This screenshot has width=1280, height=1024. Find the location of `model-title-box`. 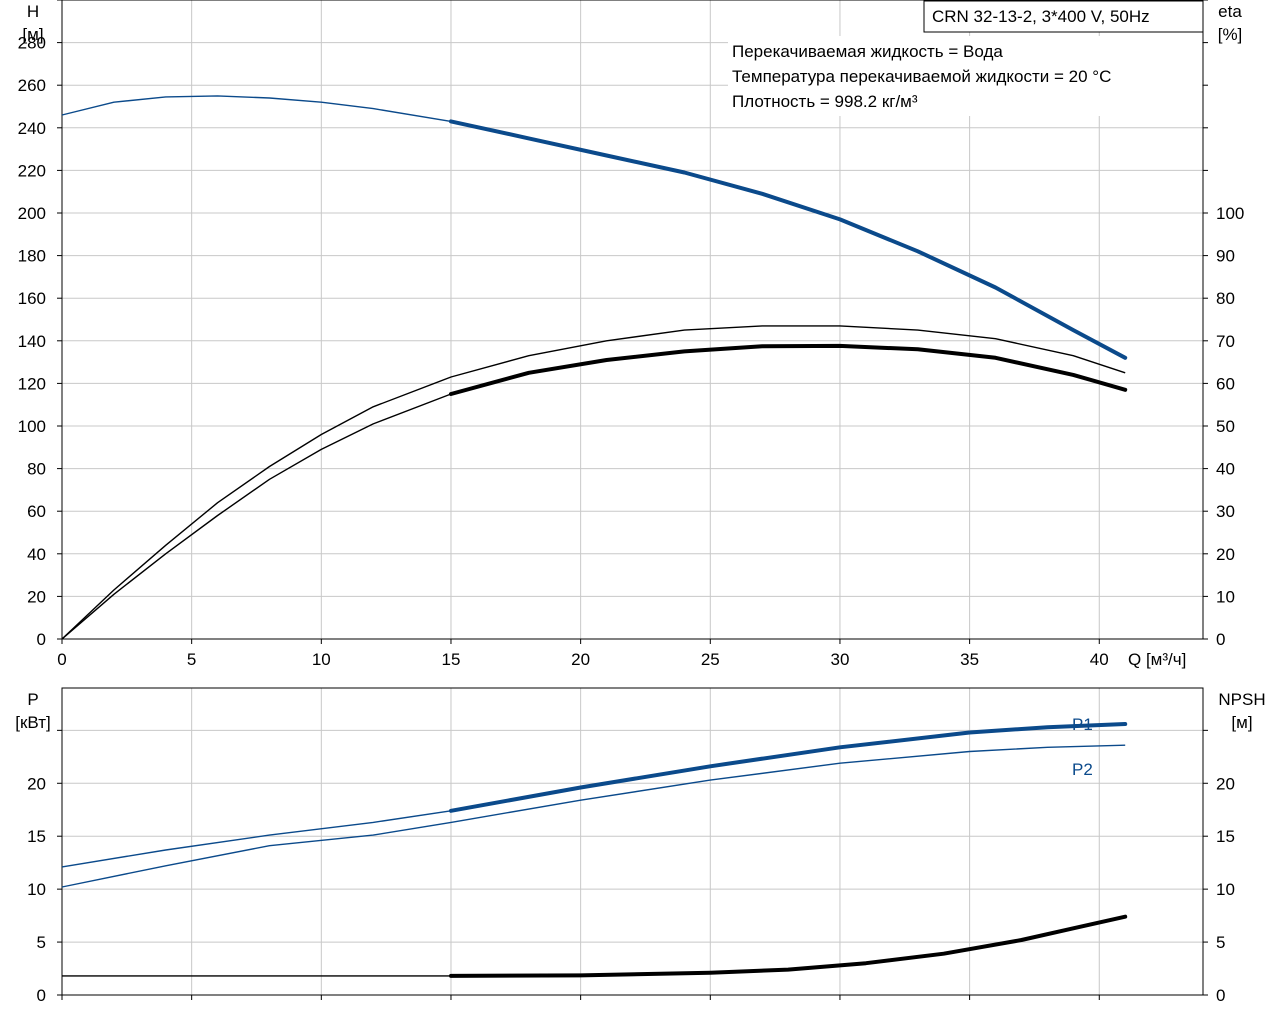

model-title-box is located at coordinates (1063, 16).